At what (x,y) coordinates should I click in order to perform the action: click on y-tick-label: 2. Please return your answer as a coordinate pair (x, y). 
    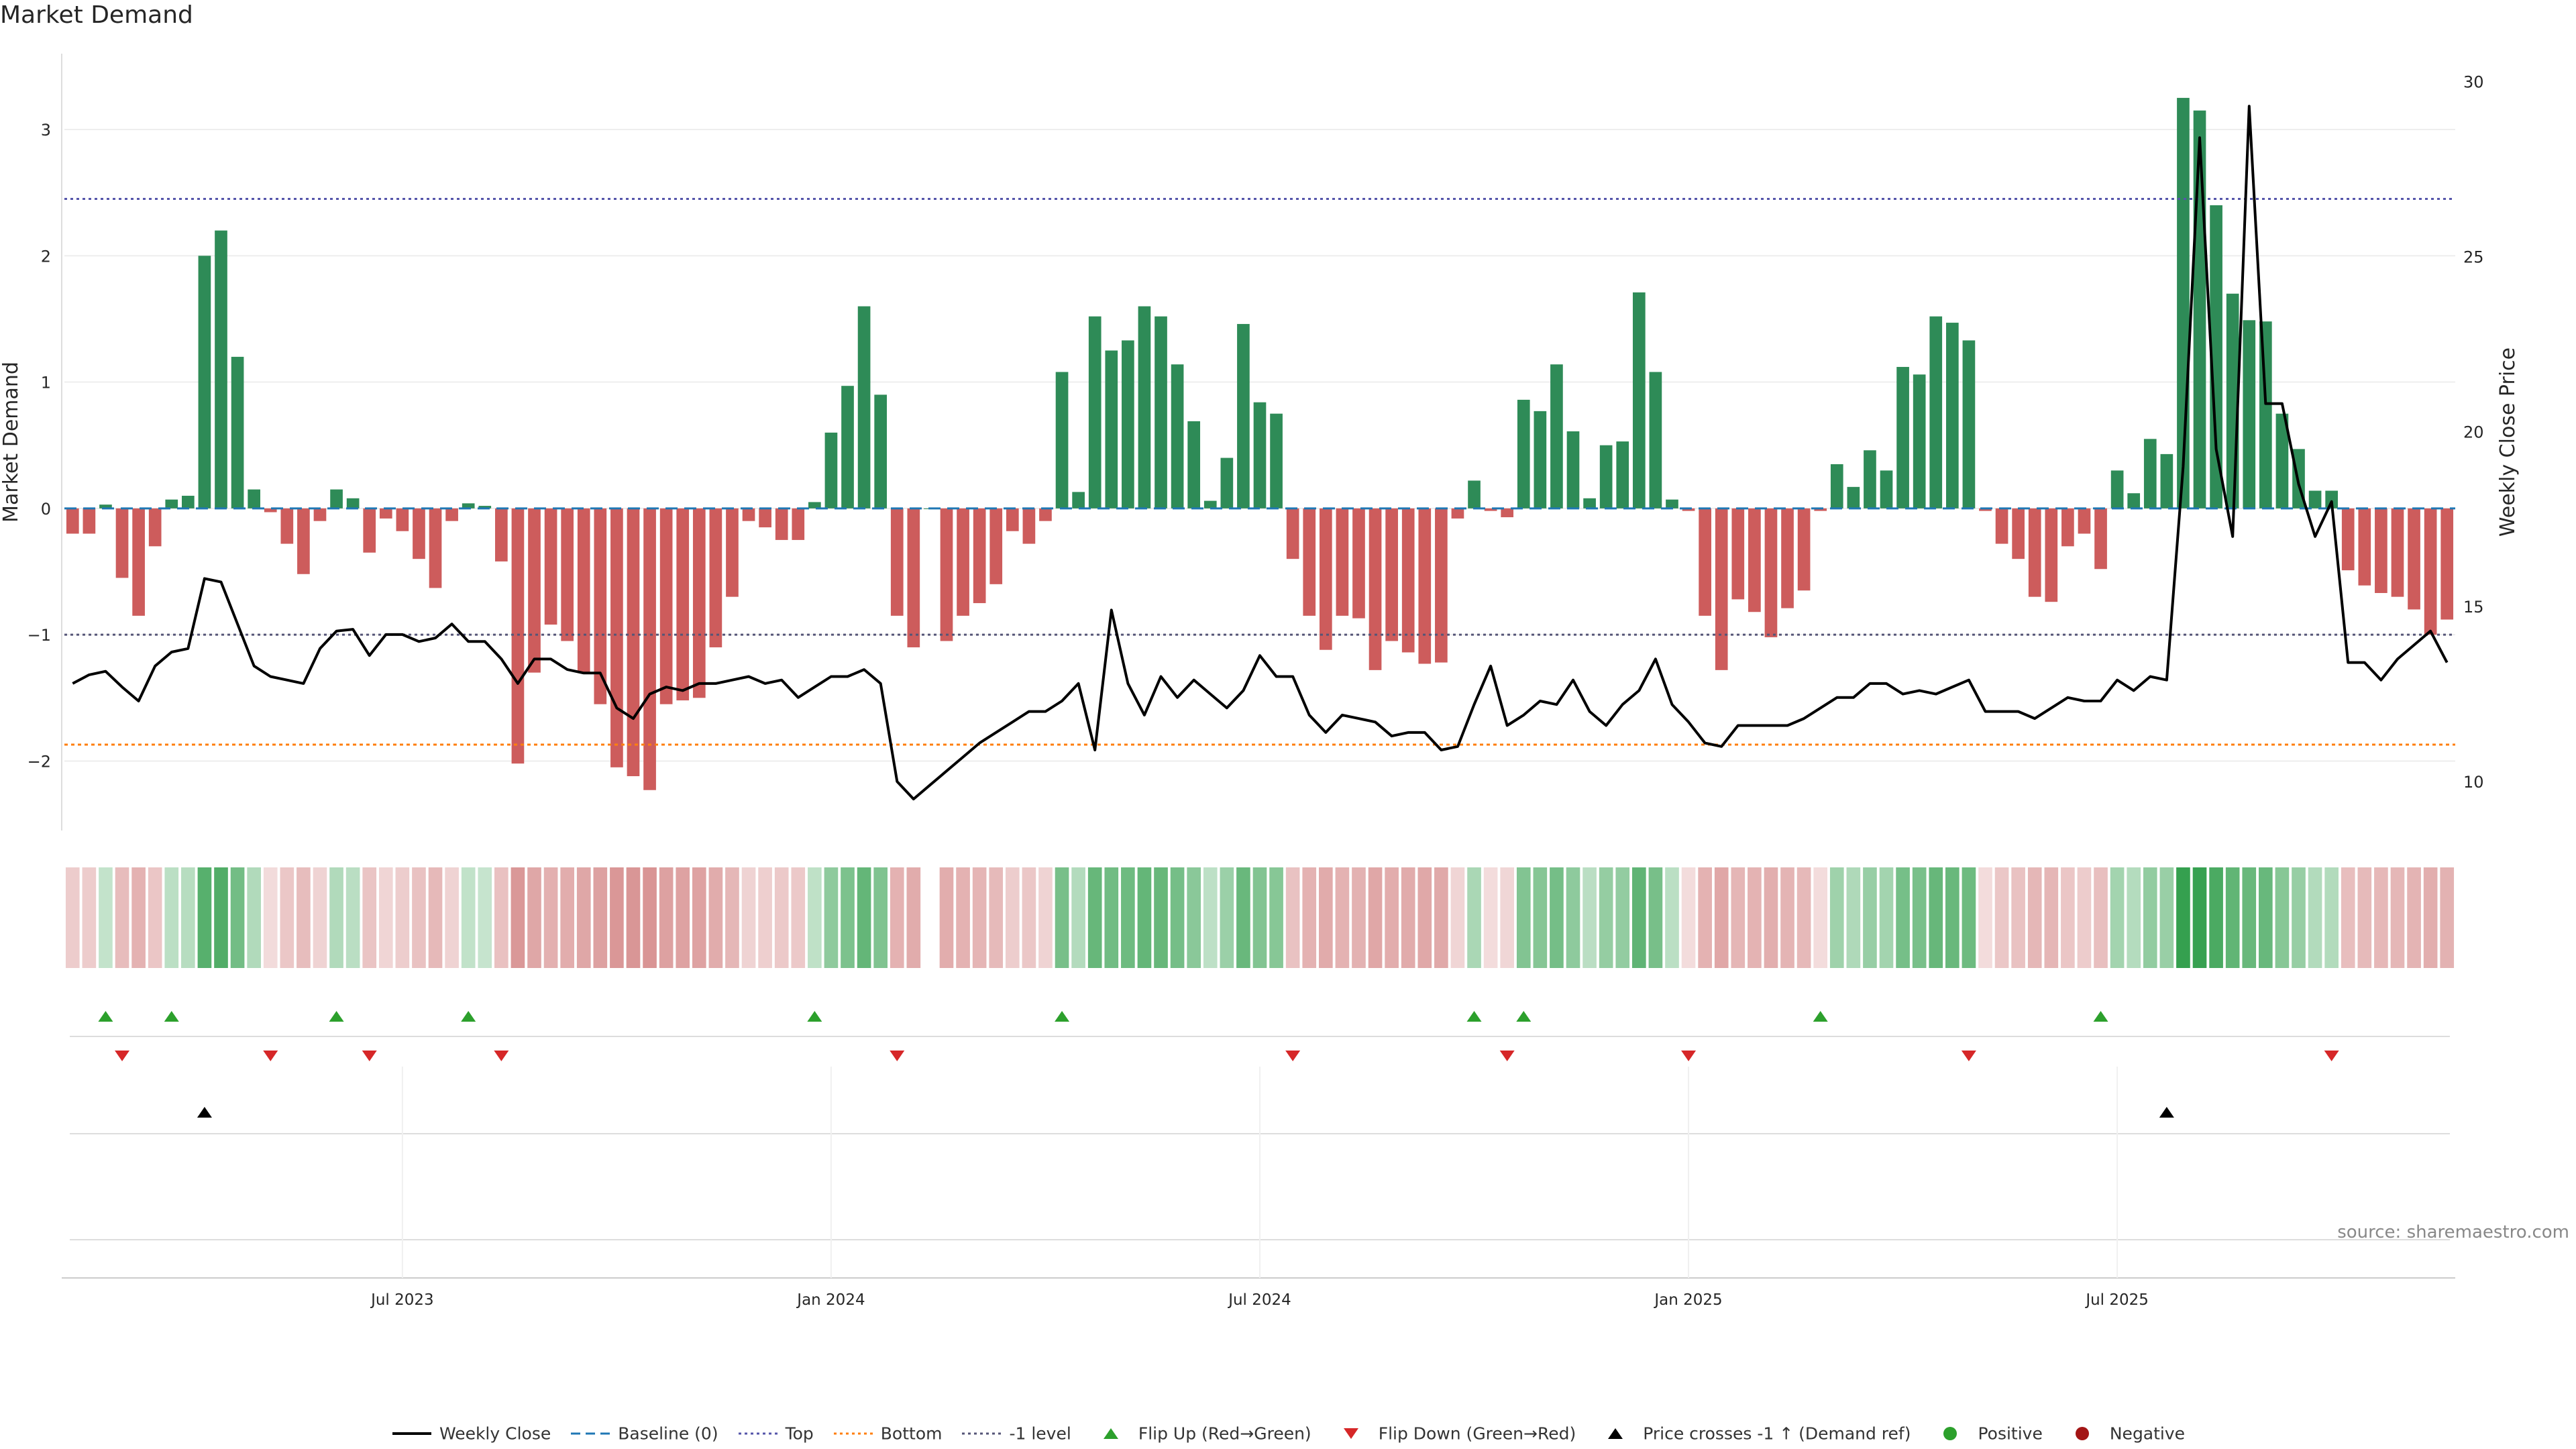
    Looking at the image, I should click on (46, 256).